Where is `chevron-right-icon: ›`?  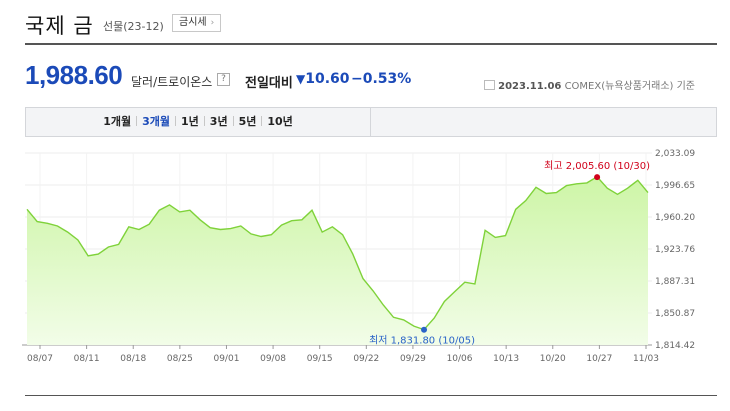
chevron-right-icon: › is located at coordinates (212, 23).